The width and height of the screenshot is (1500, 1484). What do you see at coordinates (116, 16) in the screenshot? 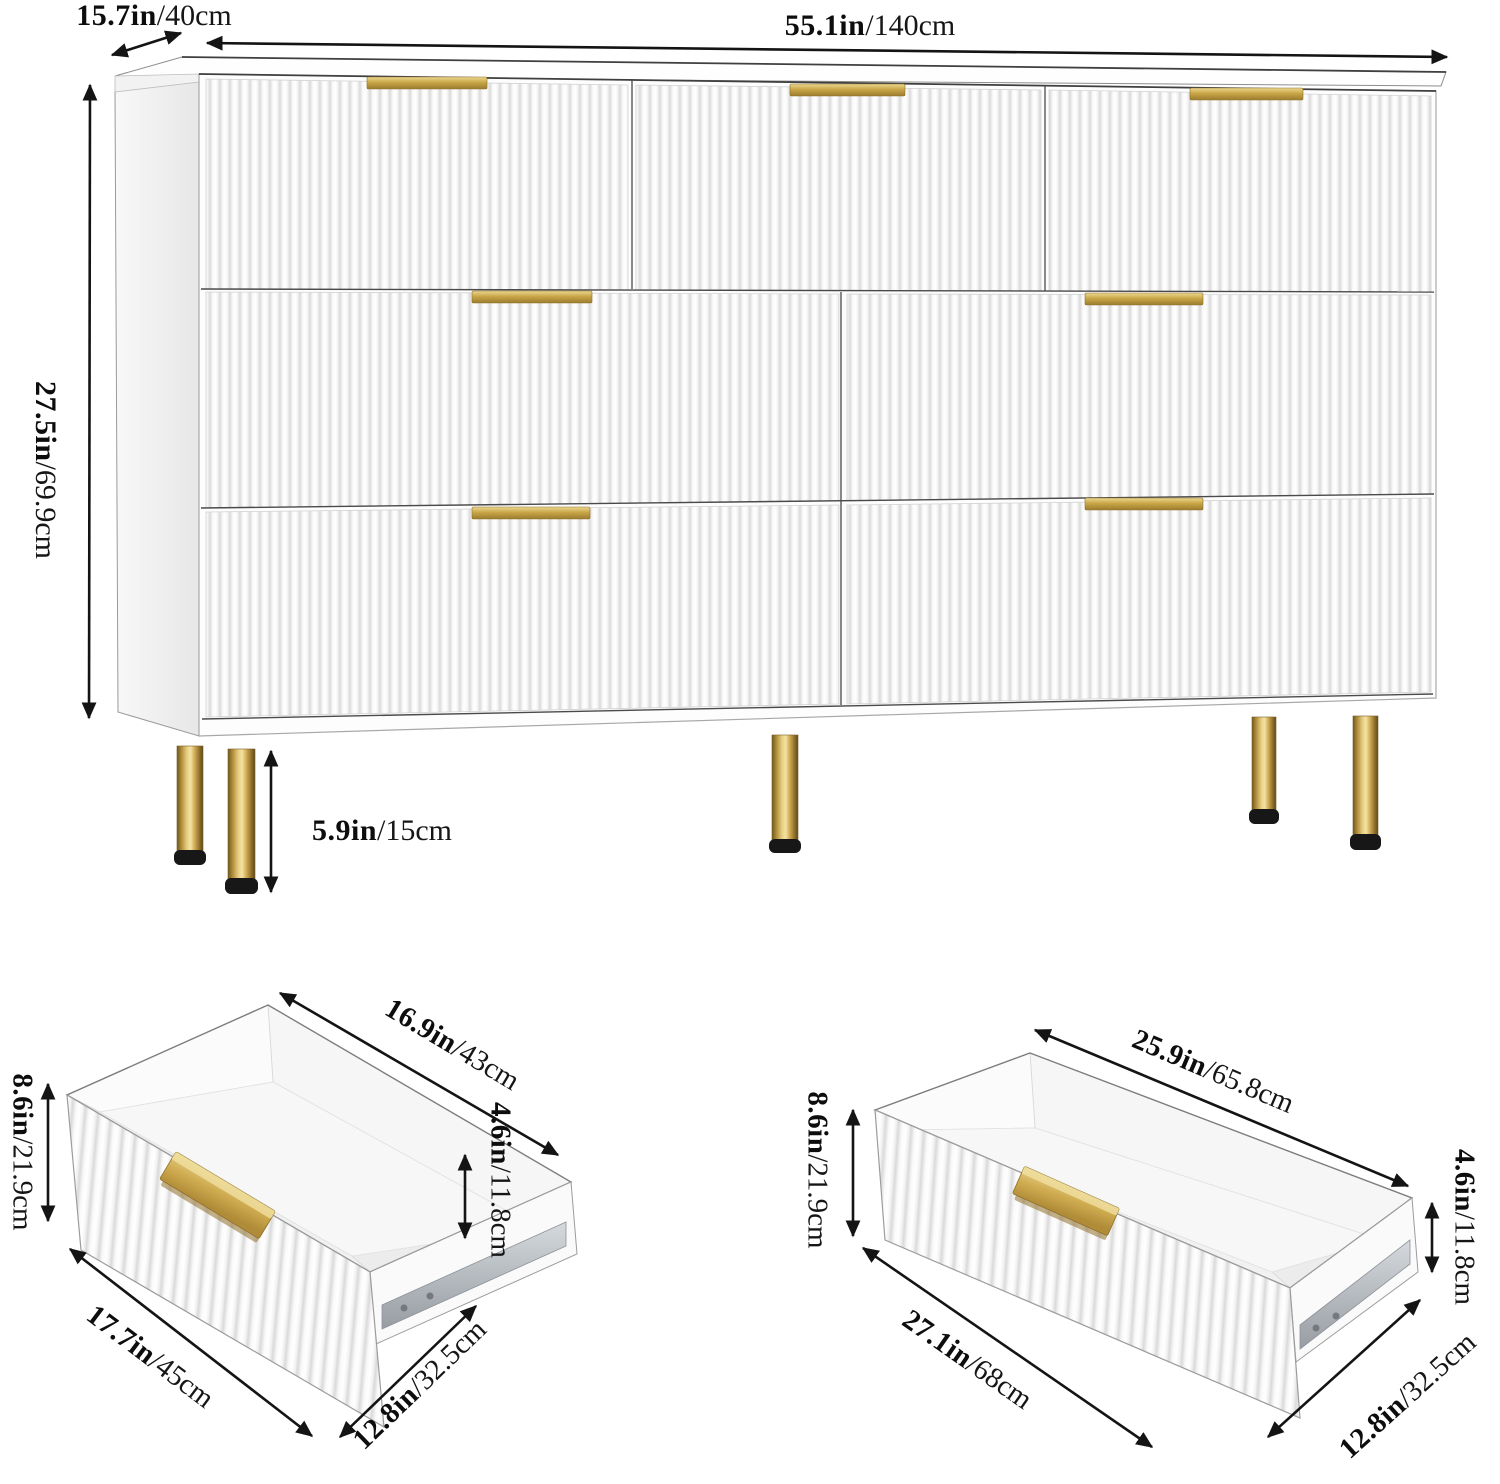
I see `dim-value-in: 15.7in` at bounding box center [116, 16].